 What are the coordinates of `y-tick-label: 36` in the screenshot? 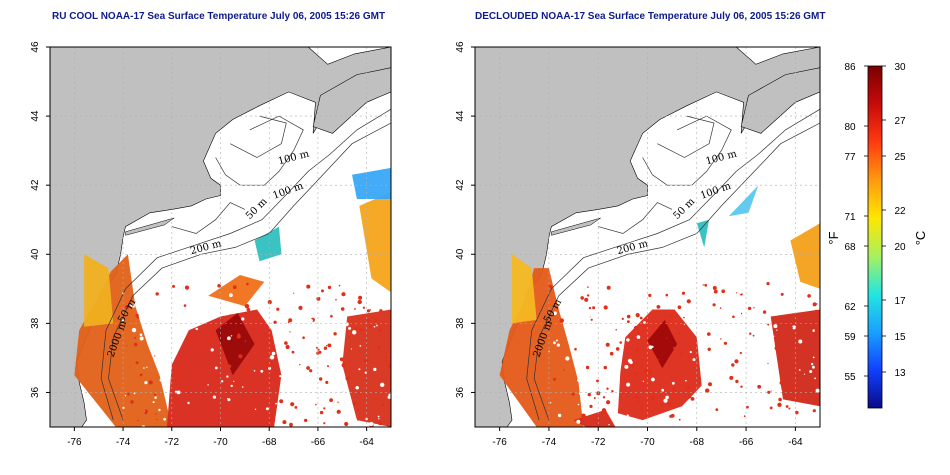 It's located at (460, 392).